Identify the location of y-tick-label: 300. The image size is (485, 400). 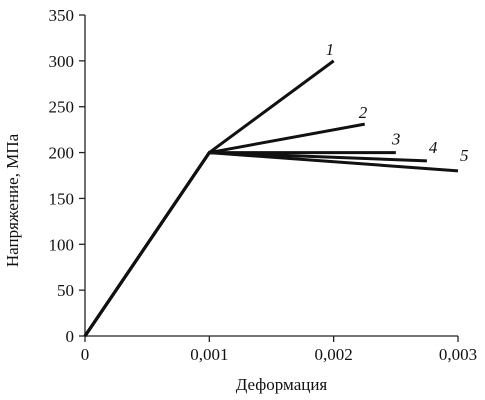
(62, 61).